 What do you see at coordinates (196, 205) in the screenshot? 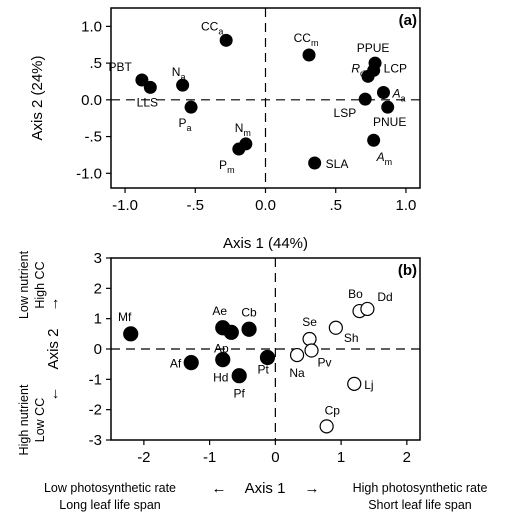
I see `x-tick-label: -.5` at bounding box center [196, 205].